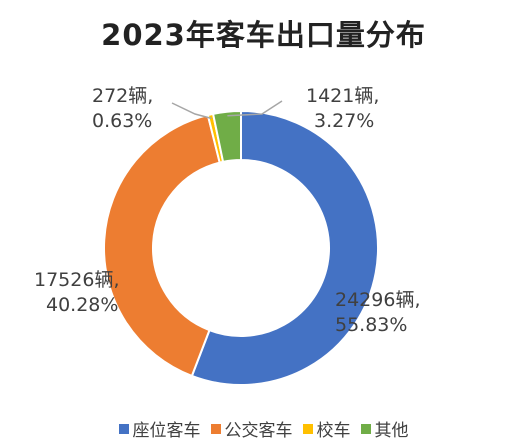 The height and width of the screenshot is (448, 527). I want to click on data-label-city-bus: 17526辆, 40.28%, so click(76, 293).